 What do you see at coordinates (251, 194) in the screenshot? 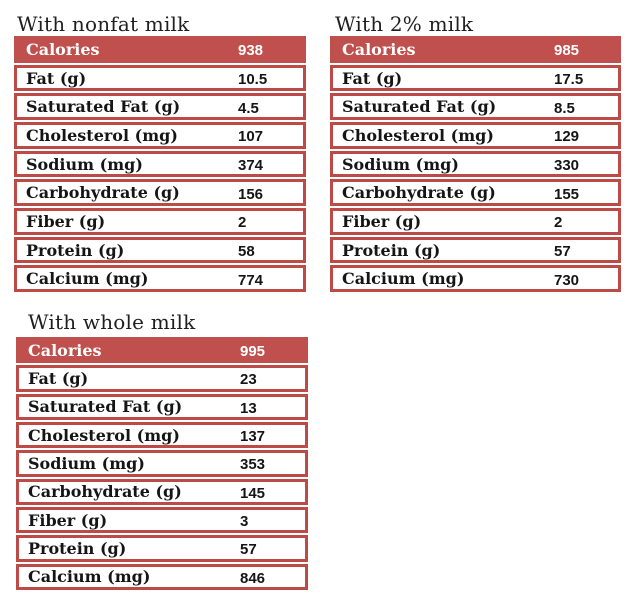
I see `row-value: 156` at bounding box center [251, 194].